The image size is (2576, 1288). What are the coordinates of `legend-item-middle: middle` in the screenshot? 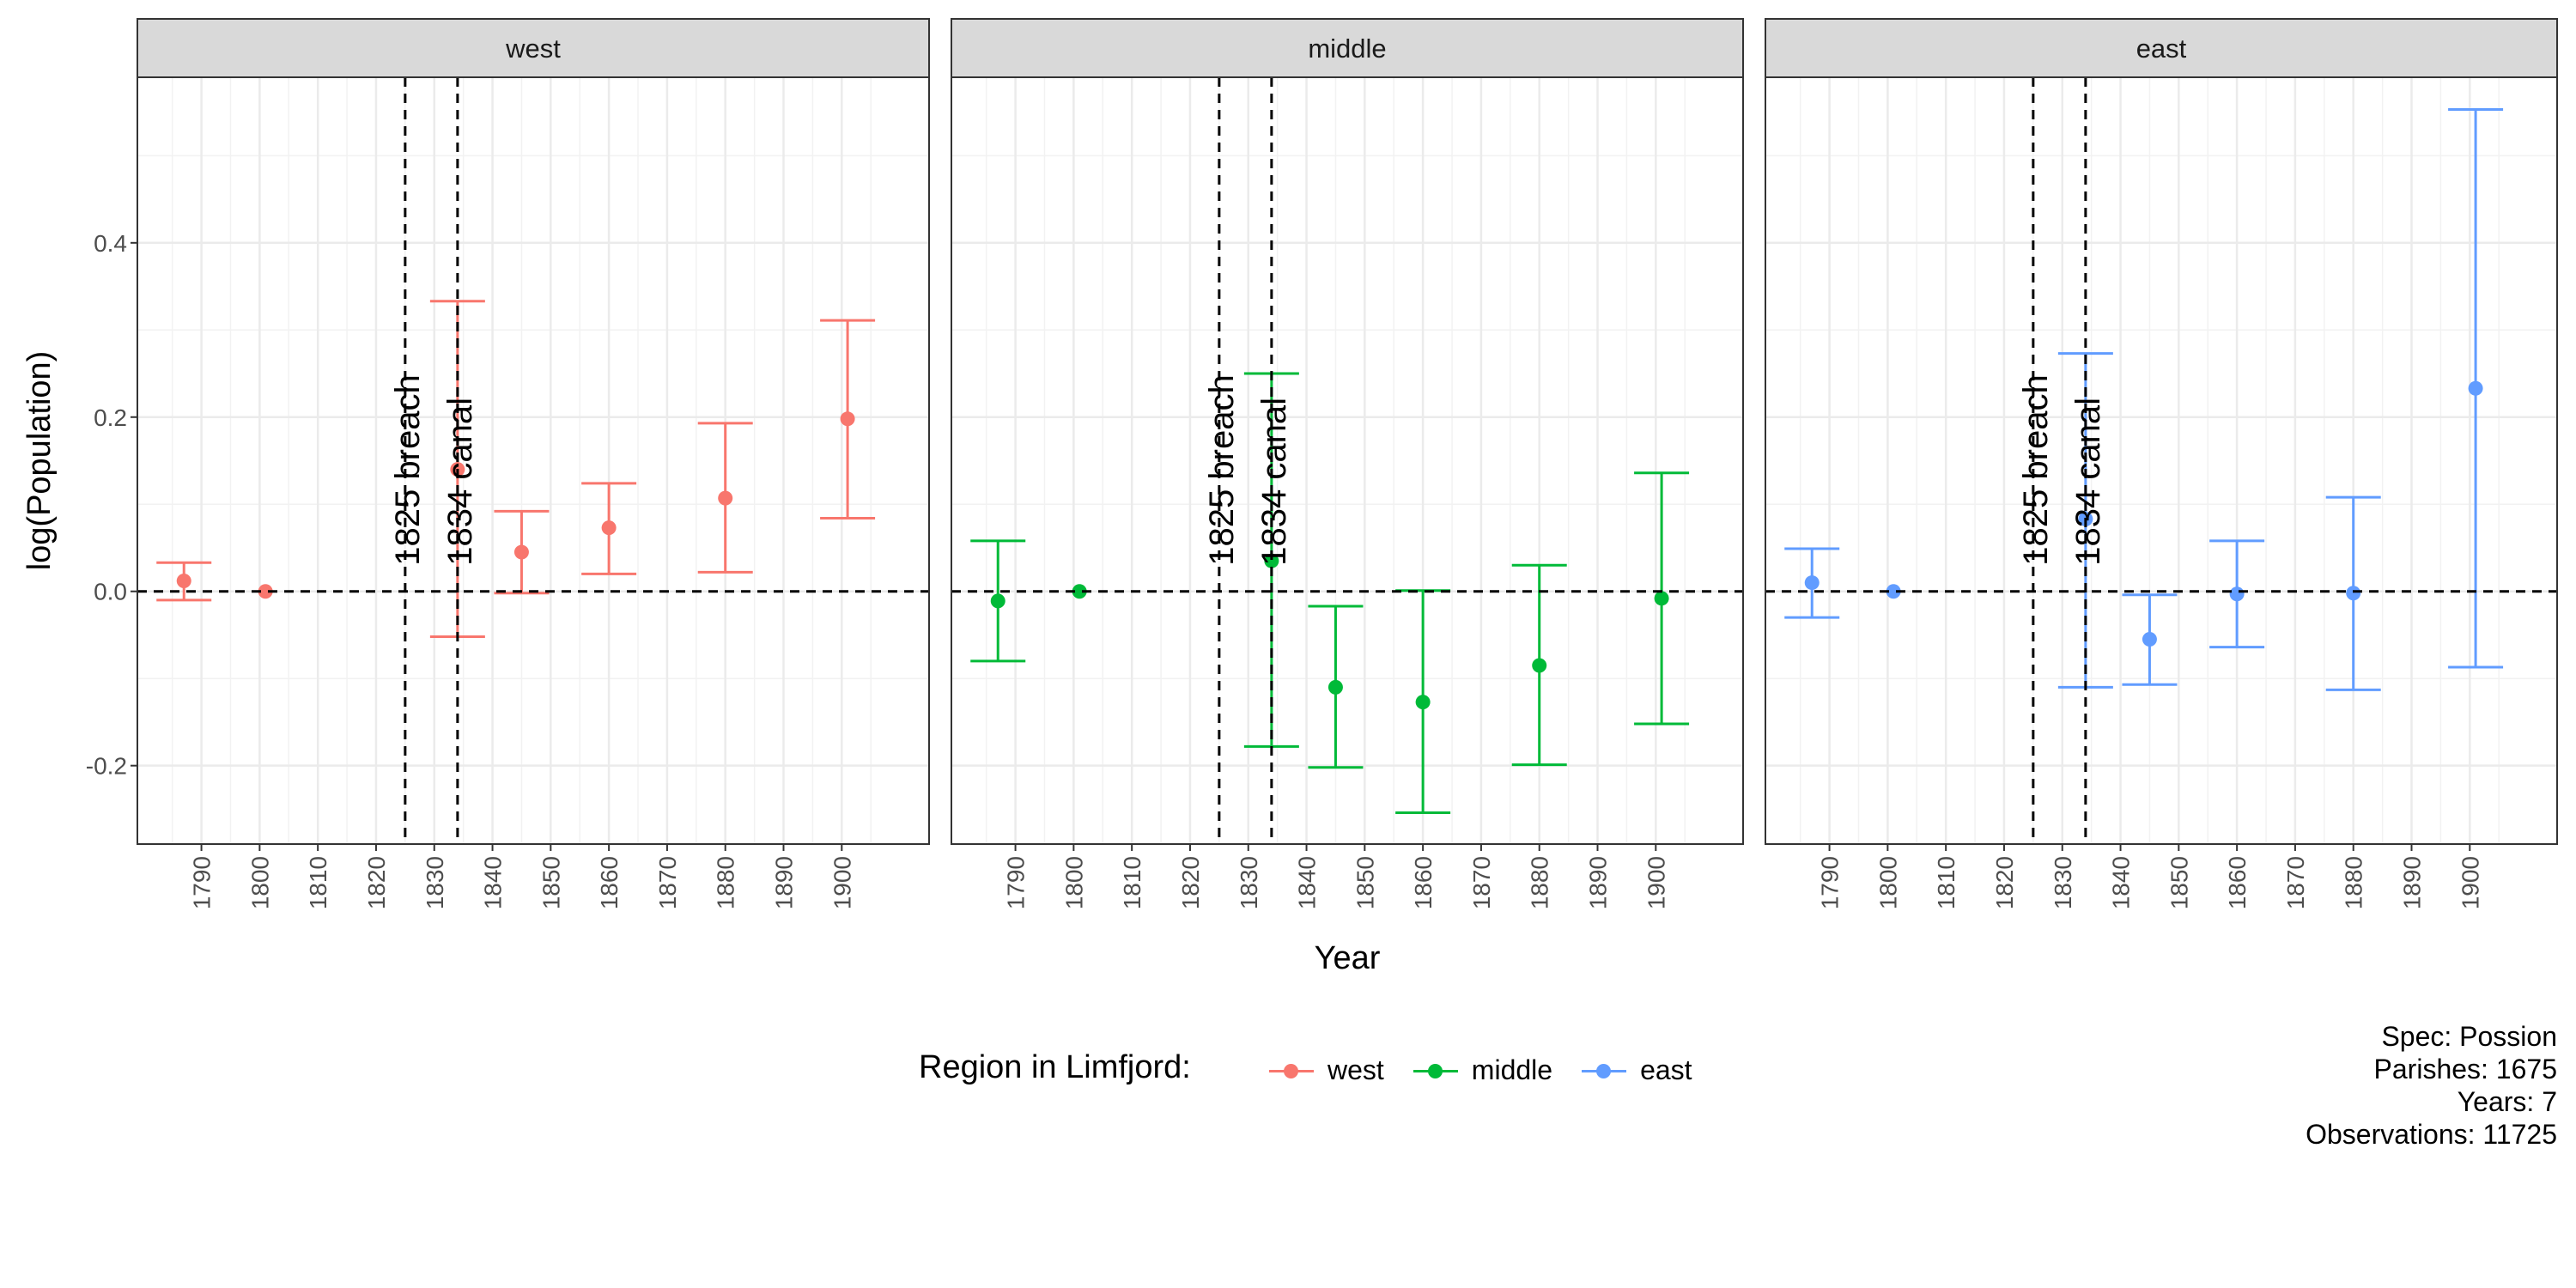 It's located at (1482, 1070).